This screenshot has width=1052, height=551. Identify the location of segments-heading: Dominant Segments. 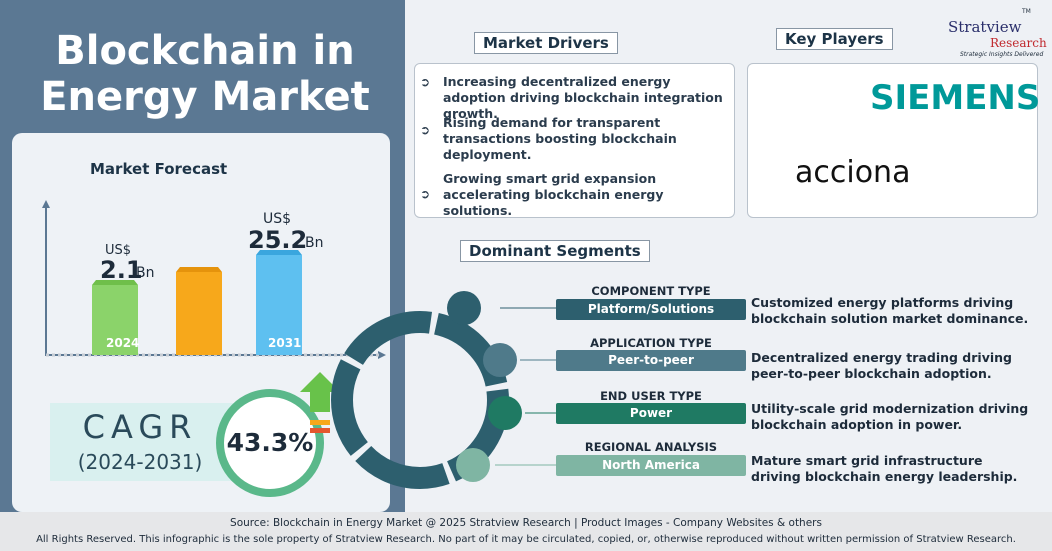
(555, 251).